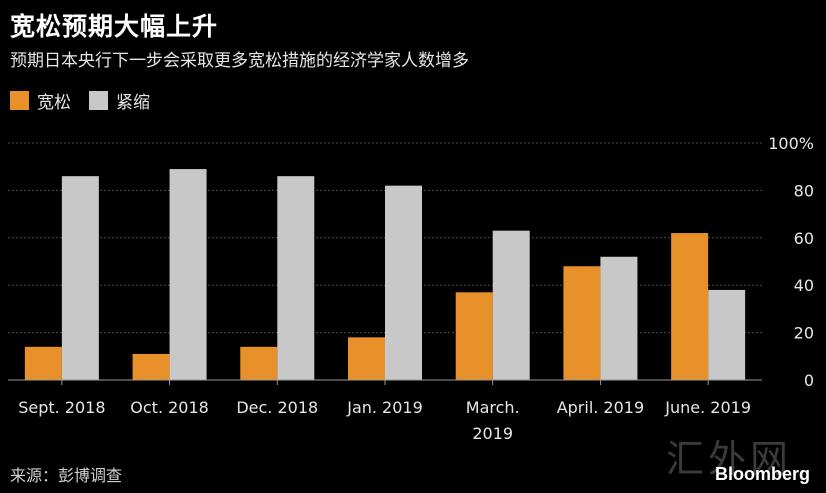 The width and height of the screenshot is (826, 493). What do you see at coordinates (809, 380) in the screenshot?
I see `y-tick-label: 0` at bounding box center [809, 380].